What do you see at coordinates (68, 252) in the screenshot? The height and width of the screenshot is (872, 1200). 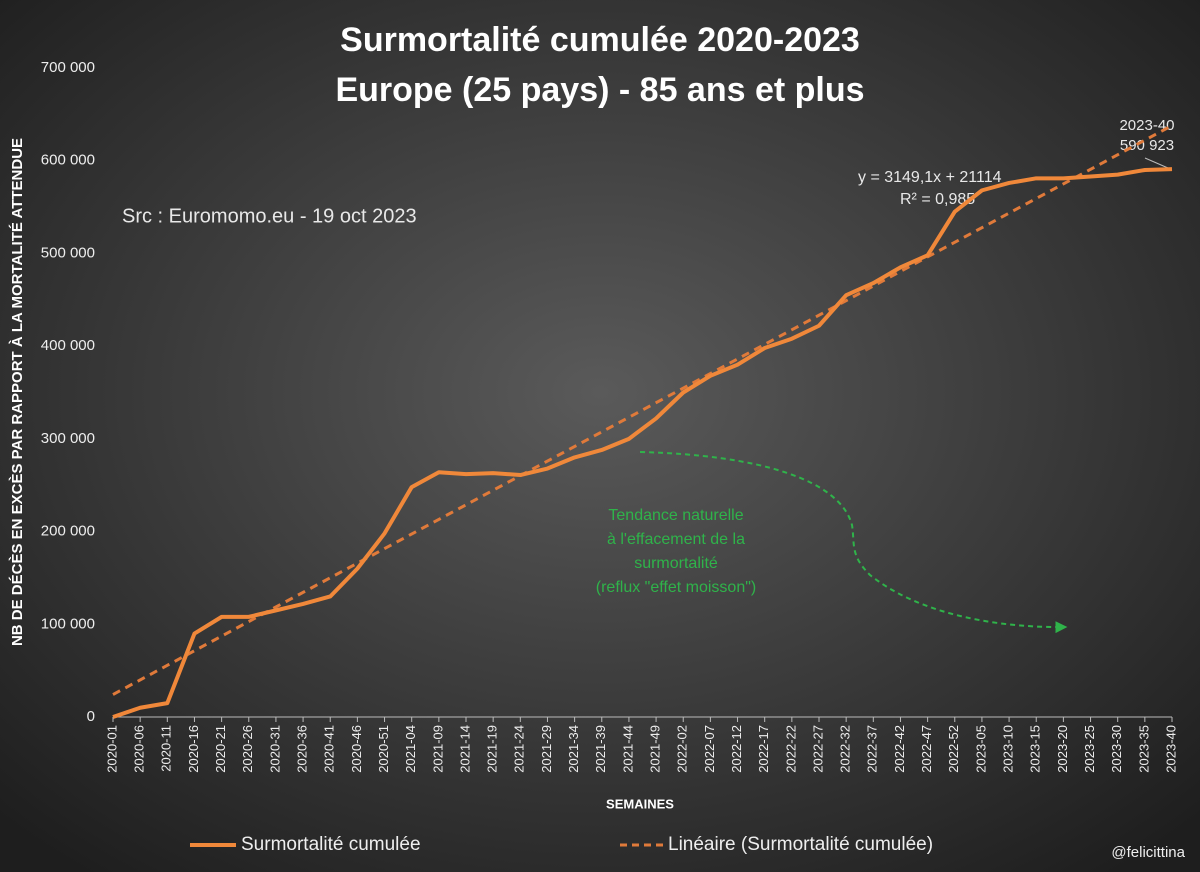 I see `y-tick-label: 500 000` at bounding box center [68, 252].